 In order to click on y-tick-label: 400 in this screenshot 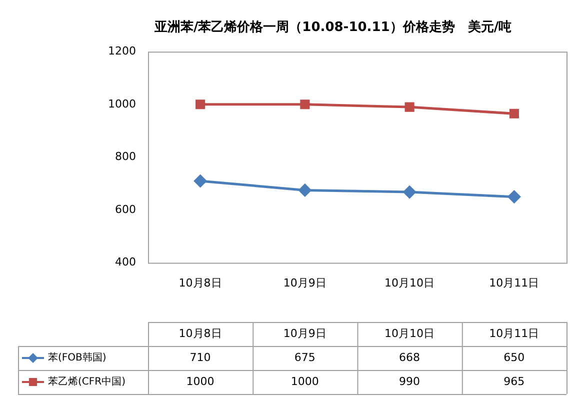, I will do `click(125, 262)`.